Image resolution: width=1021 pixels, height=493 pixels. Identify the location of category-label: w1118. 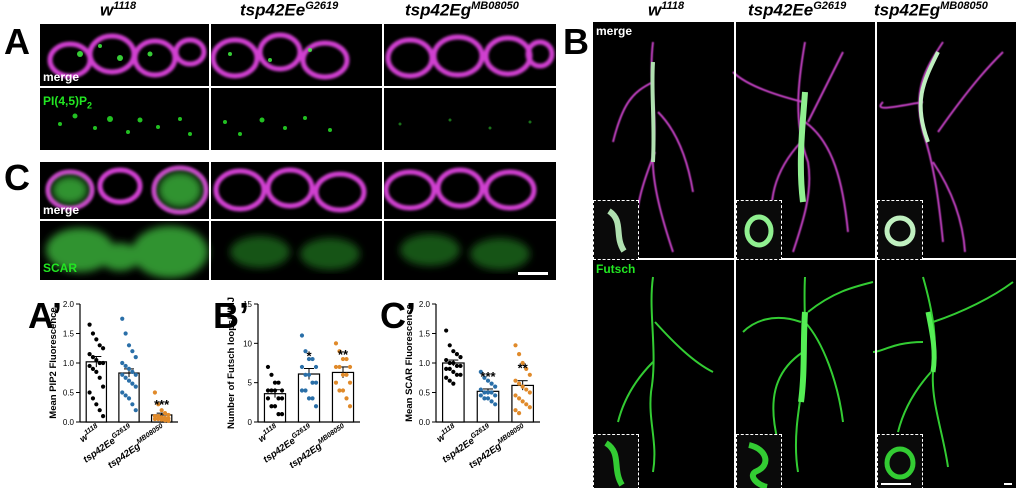
(446, 434).